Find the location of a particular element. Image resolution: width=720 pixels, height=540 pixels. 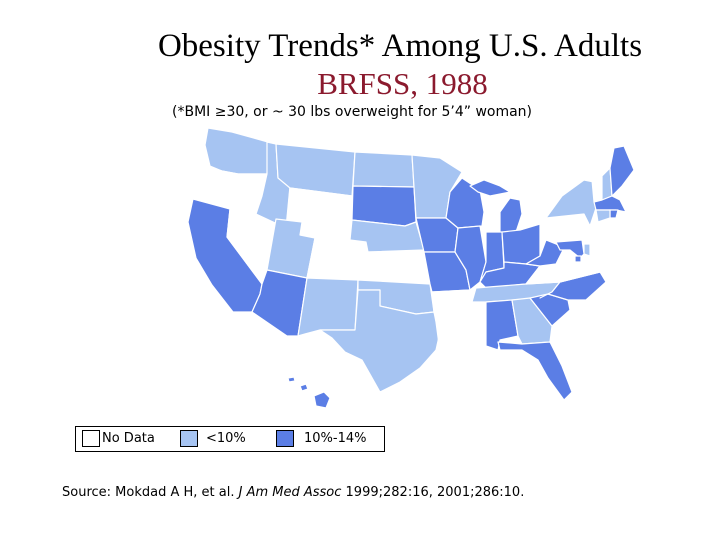

state-CO is located at coordinates (337, 259).